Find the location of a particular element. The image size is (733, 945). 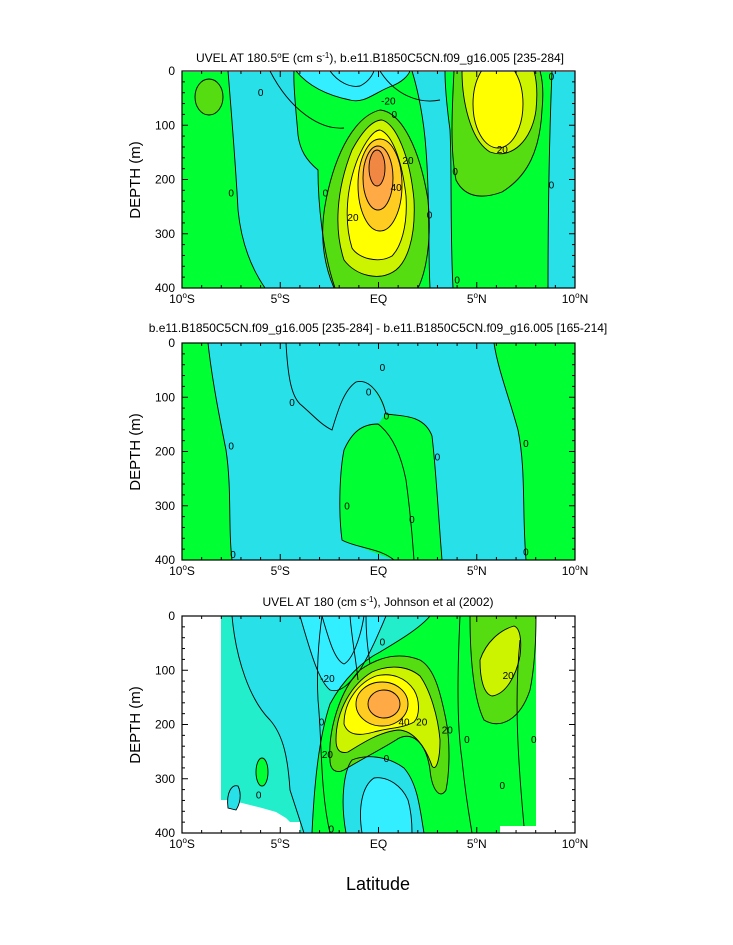

negative-region-west is located at coordinates (281, 179).